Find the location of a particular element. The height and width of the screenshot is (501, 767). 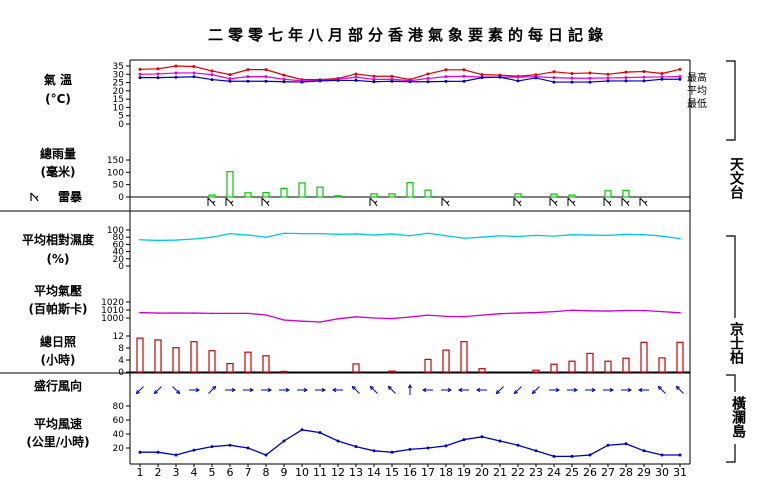

x-tick-label: 18 is located at coordinates (446, 472).